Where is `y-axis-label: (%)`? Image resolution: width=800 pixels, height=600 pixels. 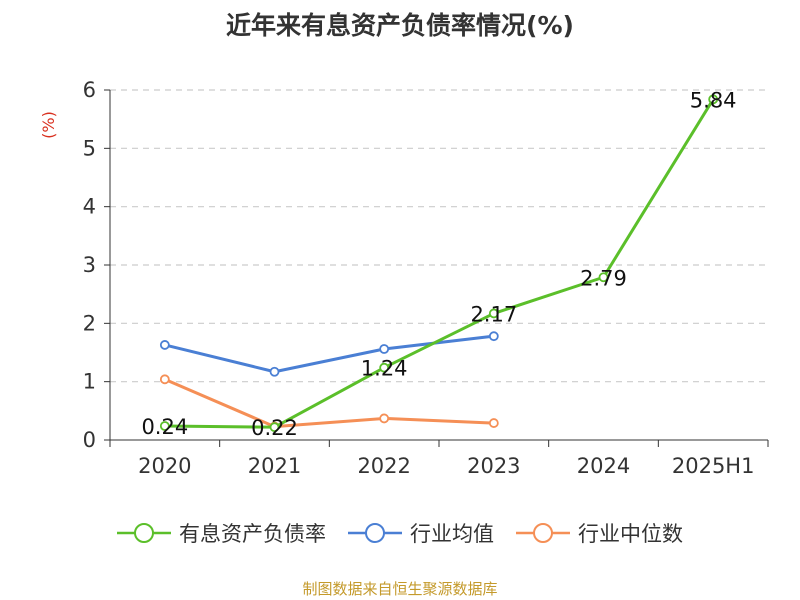 y-axis-label: (%) is located at coordinates (48, 125).